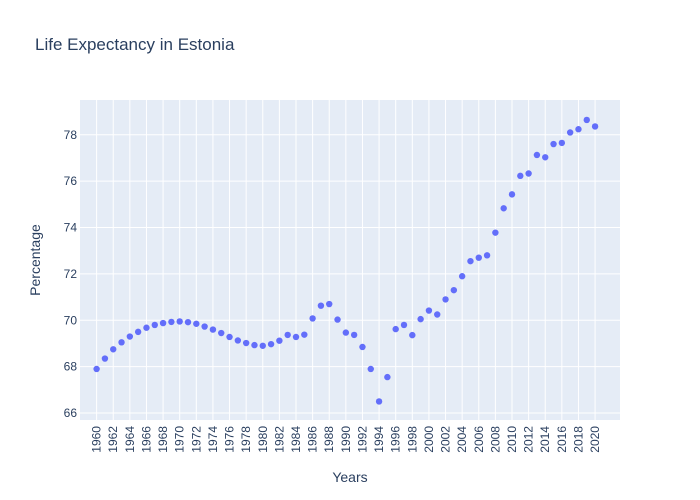 The image size is (700, 500). What do you see at coordinates (446, 439) in the screenshot?
I see `x-tick-label: 2002` at bounding box center [446, 439].